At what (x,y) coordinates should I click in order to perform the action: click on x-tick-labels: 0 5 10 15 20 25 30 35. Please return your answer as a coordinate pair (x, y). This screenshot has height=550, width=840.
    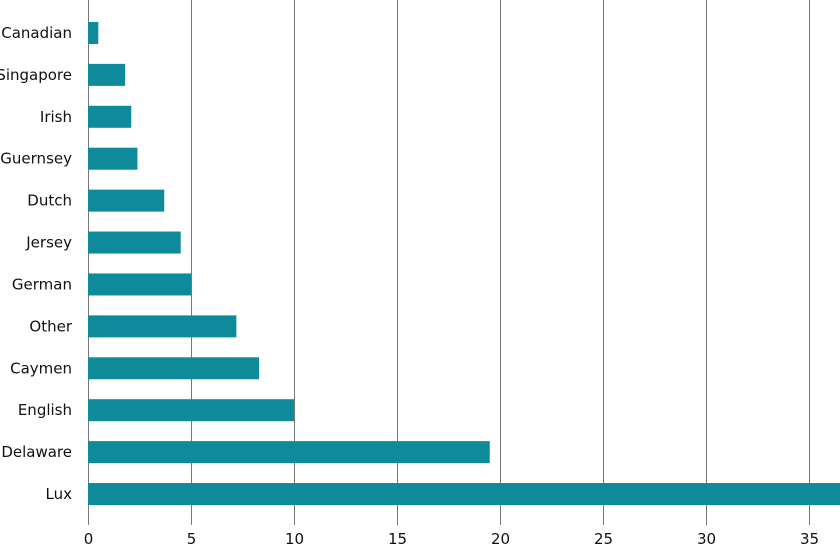
    Looking at the image, I should click on (451, 539).